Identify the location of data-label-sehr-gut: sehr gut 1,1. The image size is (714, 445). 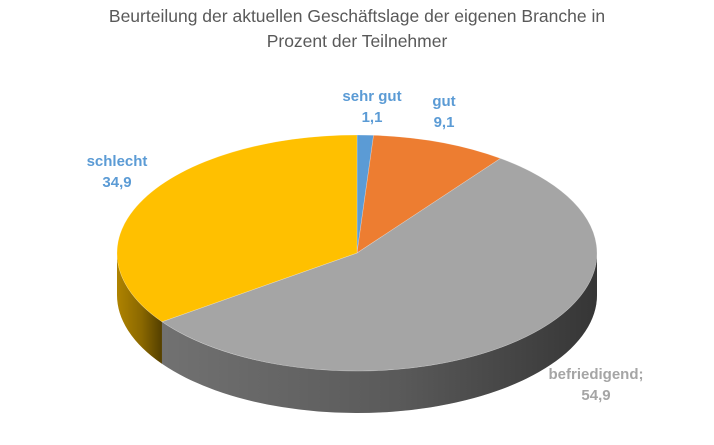
(372, 107).